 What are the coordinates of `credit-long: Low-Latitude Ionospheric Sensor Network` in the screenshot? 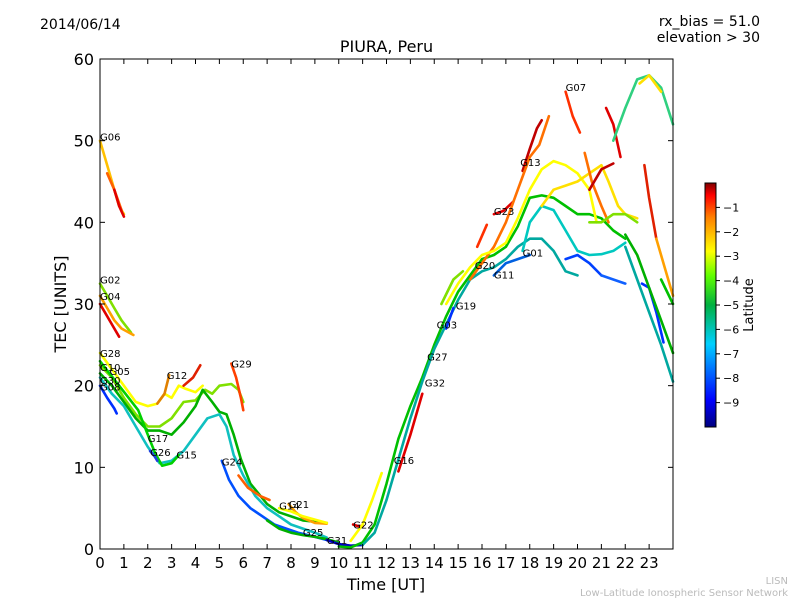 It's located at (684, 593).